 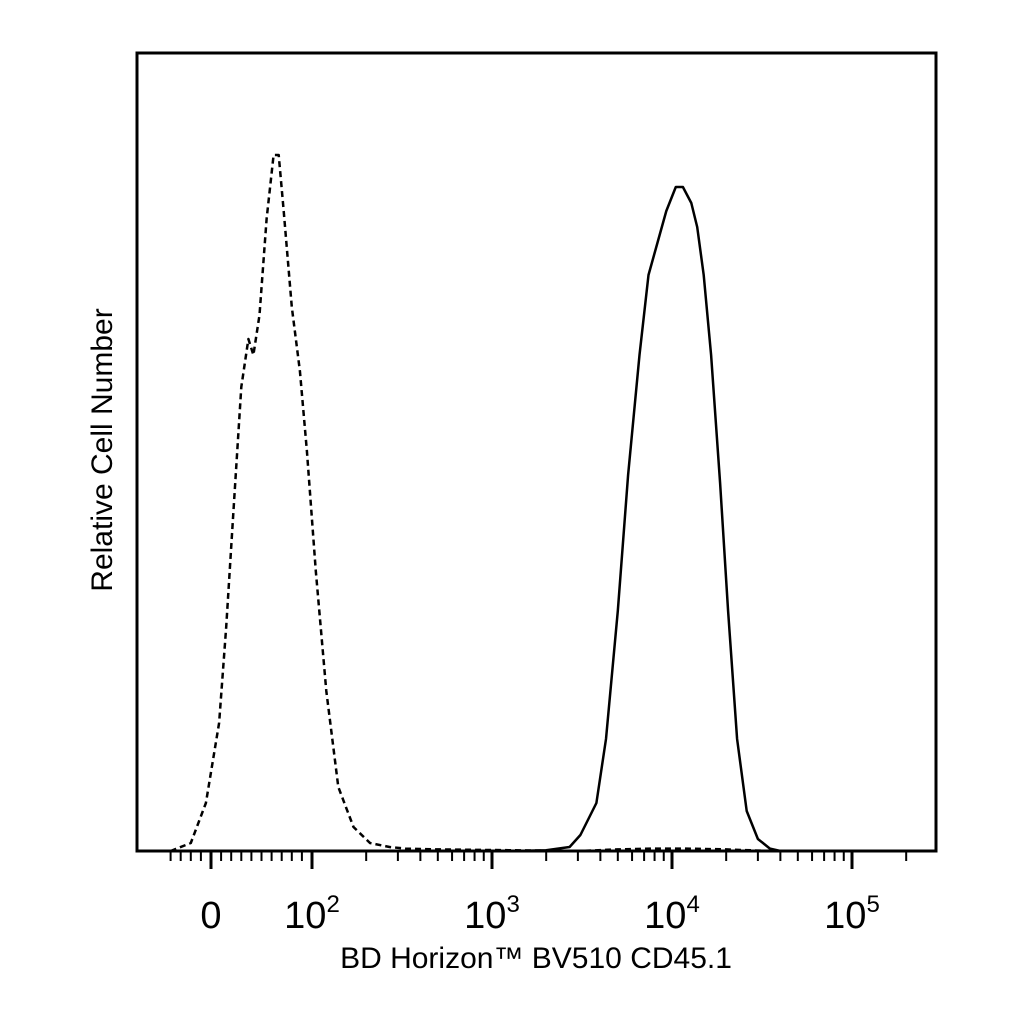 I want to click on y-axis-title: Relative Cell Number, so click(x=102, y=449).